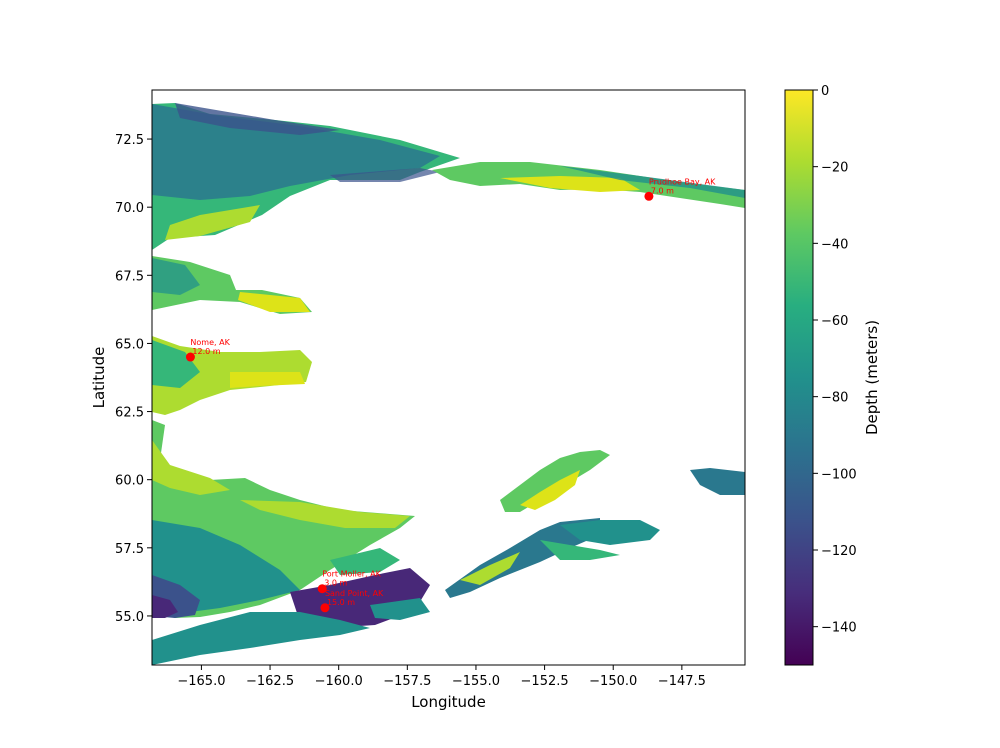  What do you see at coordinates (545, 681) in the screenshot?
I see `x-tick-label: −152.5` at bounding box center [545, 681].